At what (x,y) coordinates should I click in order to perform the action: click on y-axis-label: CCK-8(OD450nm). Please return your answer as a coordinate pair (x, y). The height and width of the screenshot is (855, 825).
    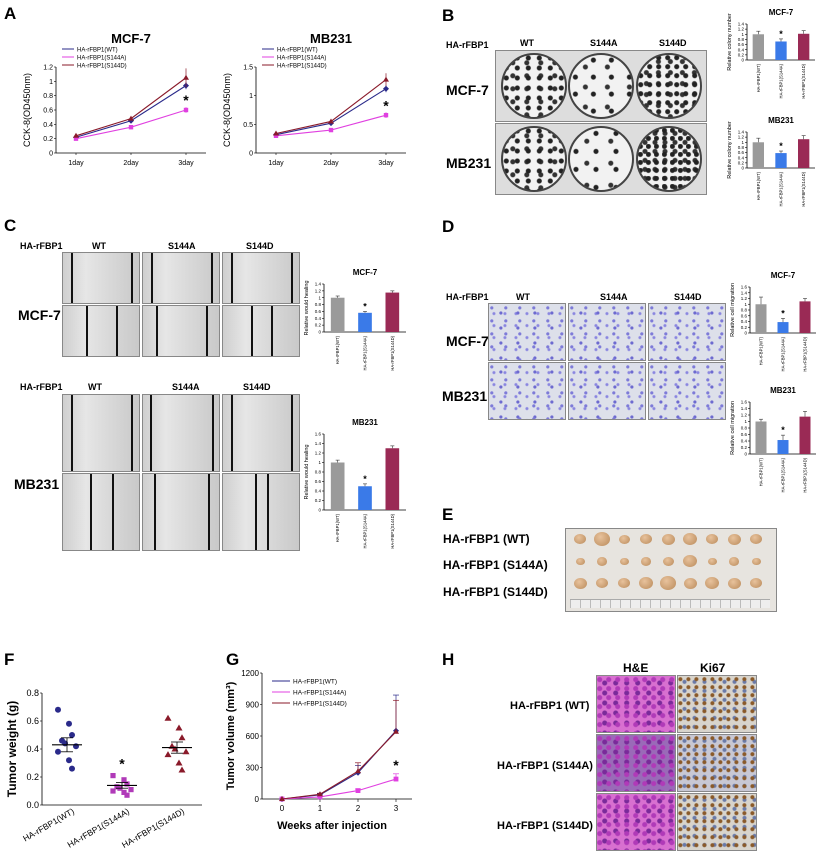
    Looking at the image, I should click on (27, 110).